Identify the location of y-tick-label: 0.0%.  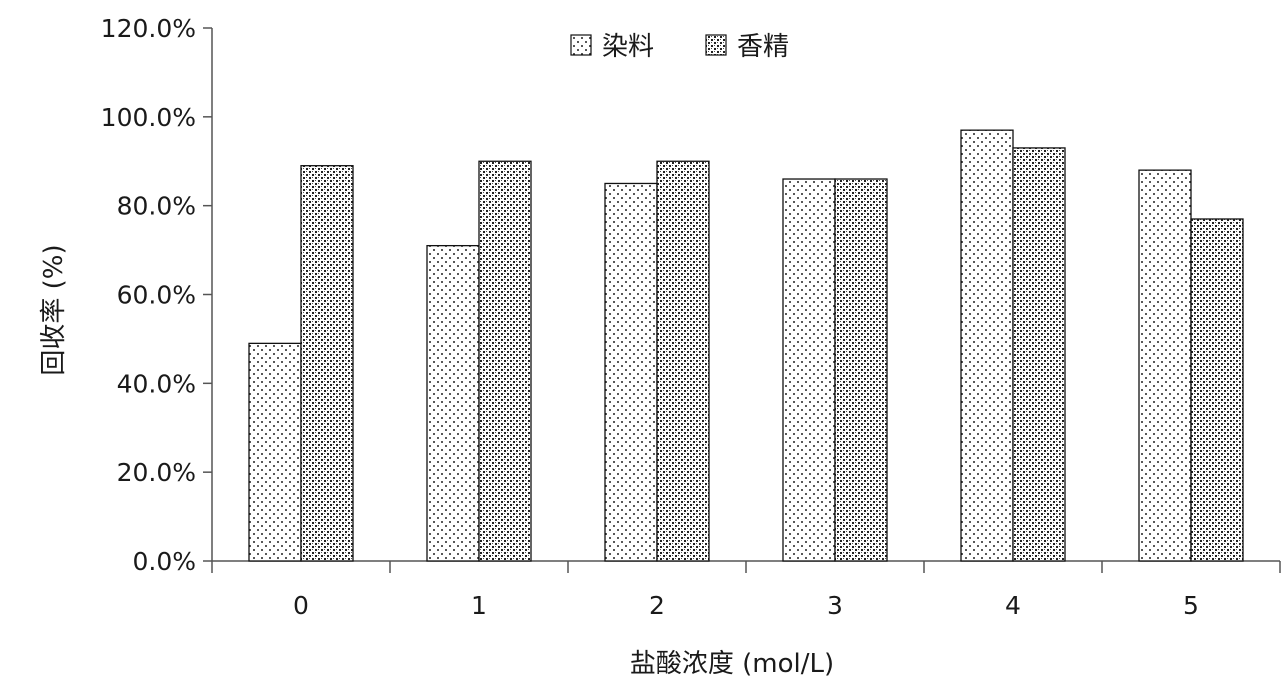
(164, 561).